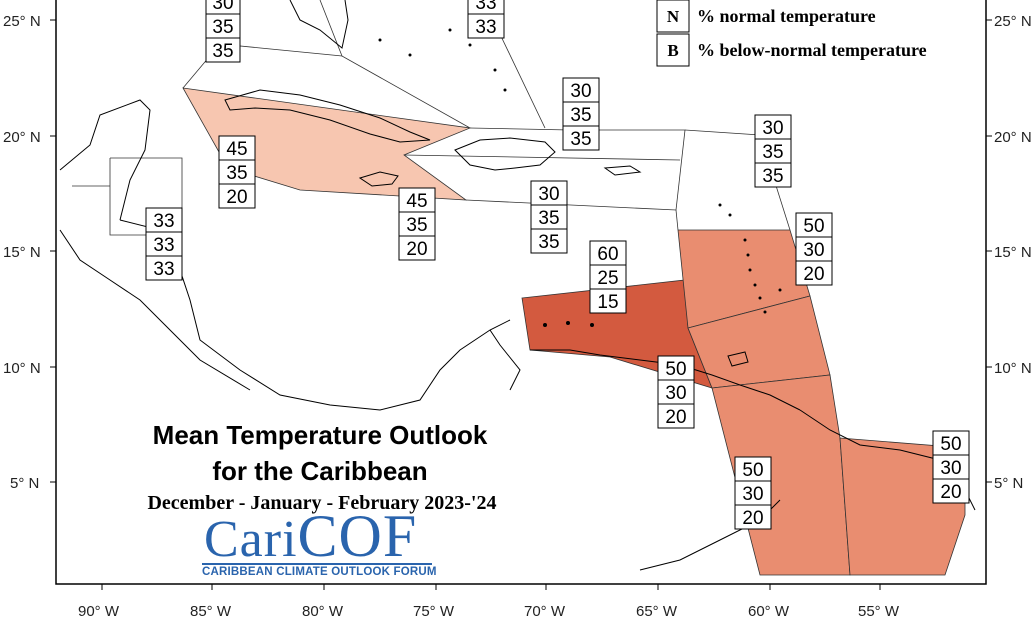  What do you see at coordinates (211, 611) in the screenshot?
I see `x-tick-label-85w: 85° W` at bounding box center [211, 611].